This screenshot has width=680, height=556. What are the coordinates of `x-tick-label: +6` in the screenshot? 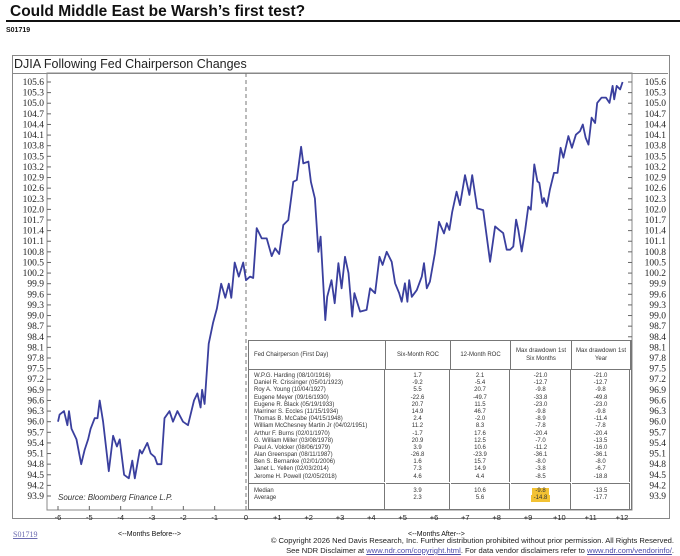 It's located at (434, 517).